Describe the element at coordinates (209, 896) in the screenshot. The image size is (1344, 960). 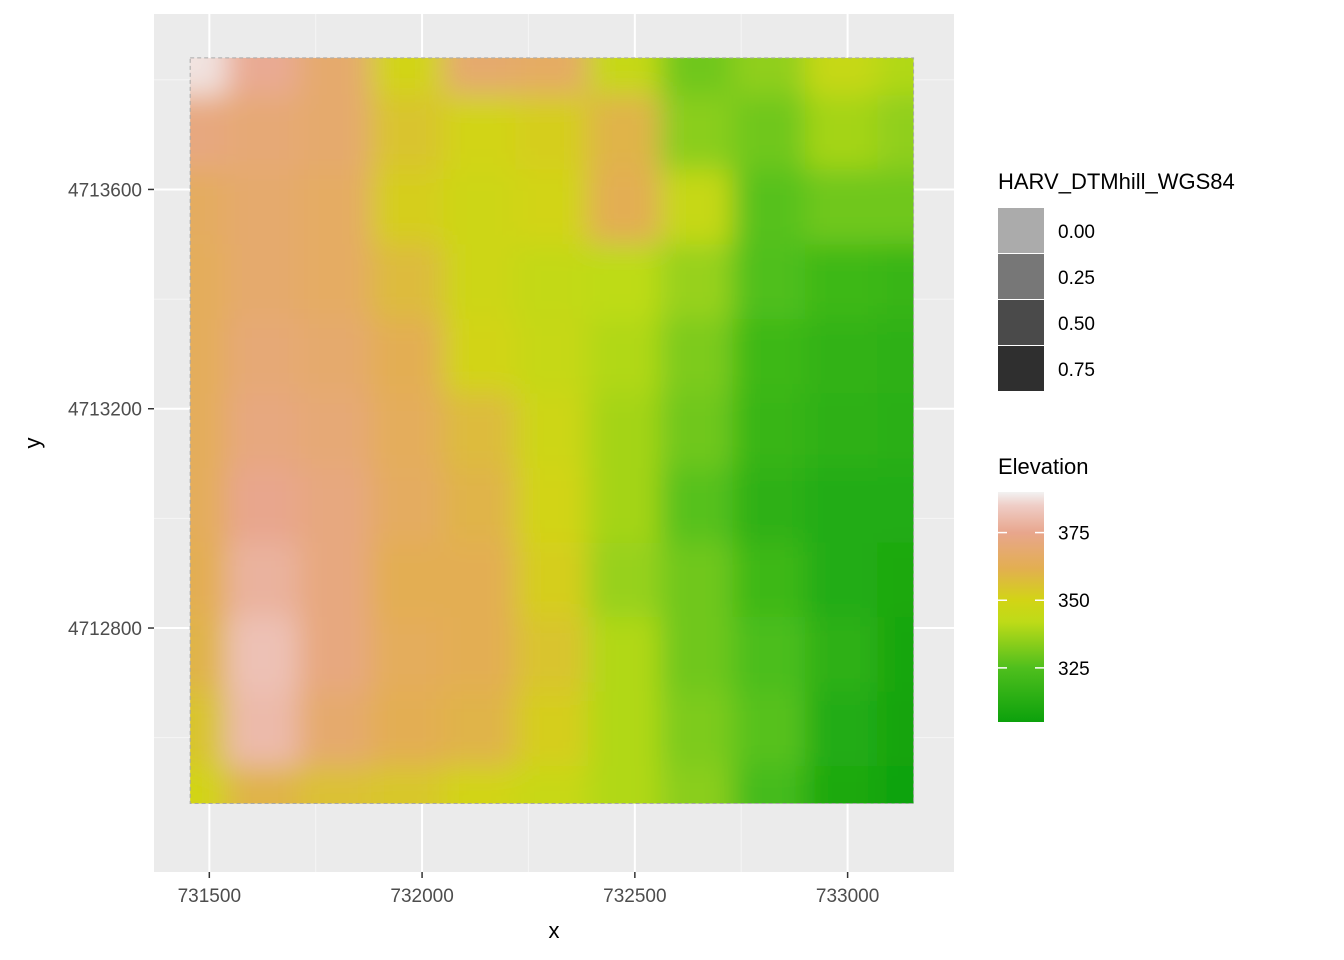
I see `x-tick-label: 731500` at that location.